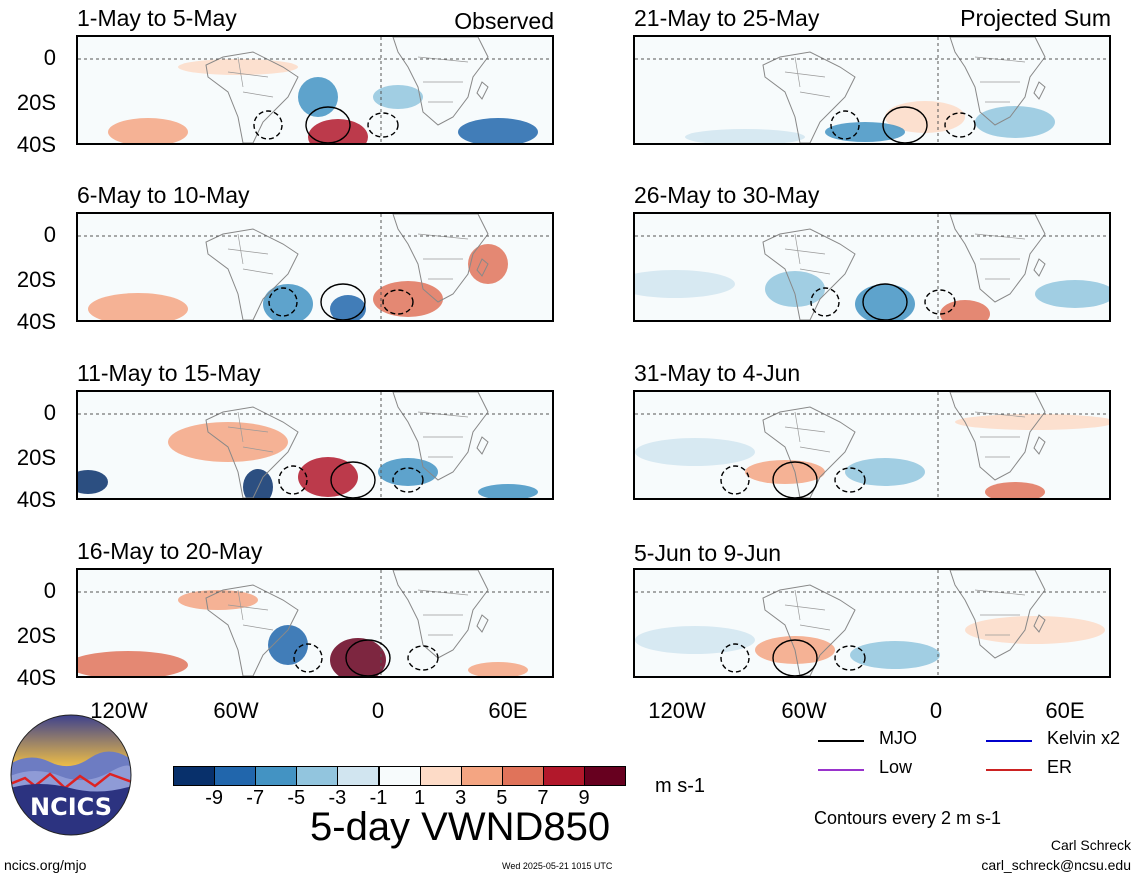  Describe the element at coordinates (717, 373) in the screenshot. I see `panel-title: 31-May to 4-Jun` at that location.